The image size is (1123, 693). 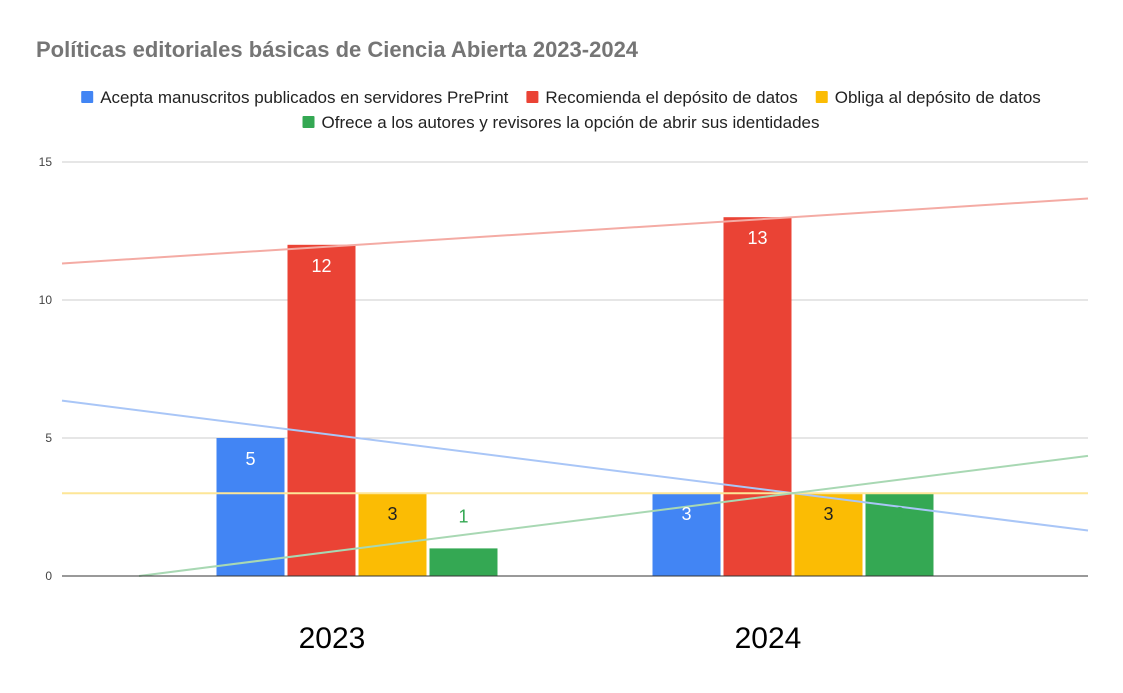 I want to click on x-tick-label: 2024, so click(x=768, y=638).